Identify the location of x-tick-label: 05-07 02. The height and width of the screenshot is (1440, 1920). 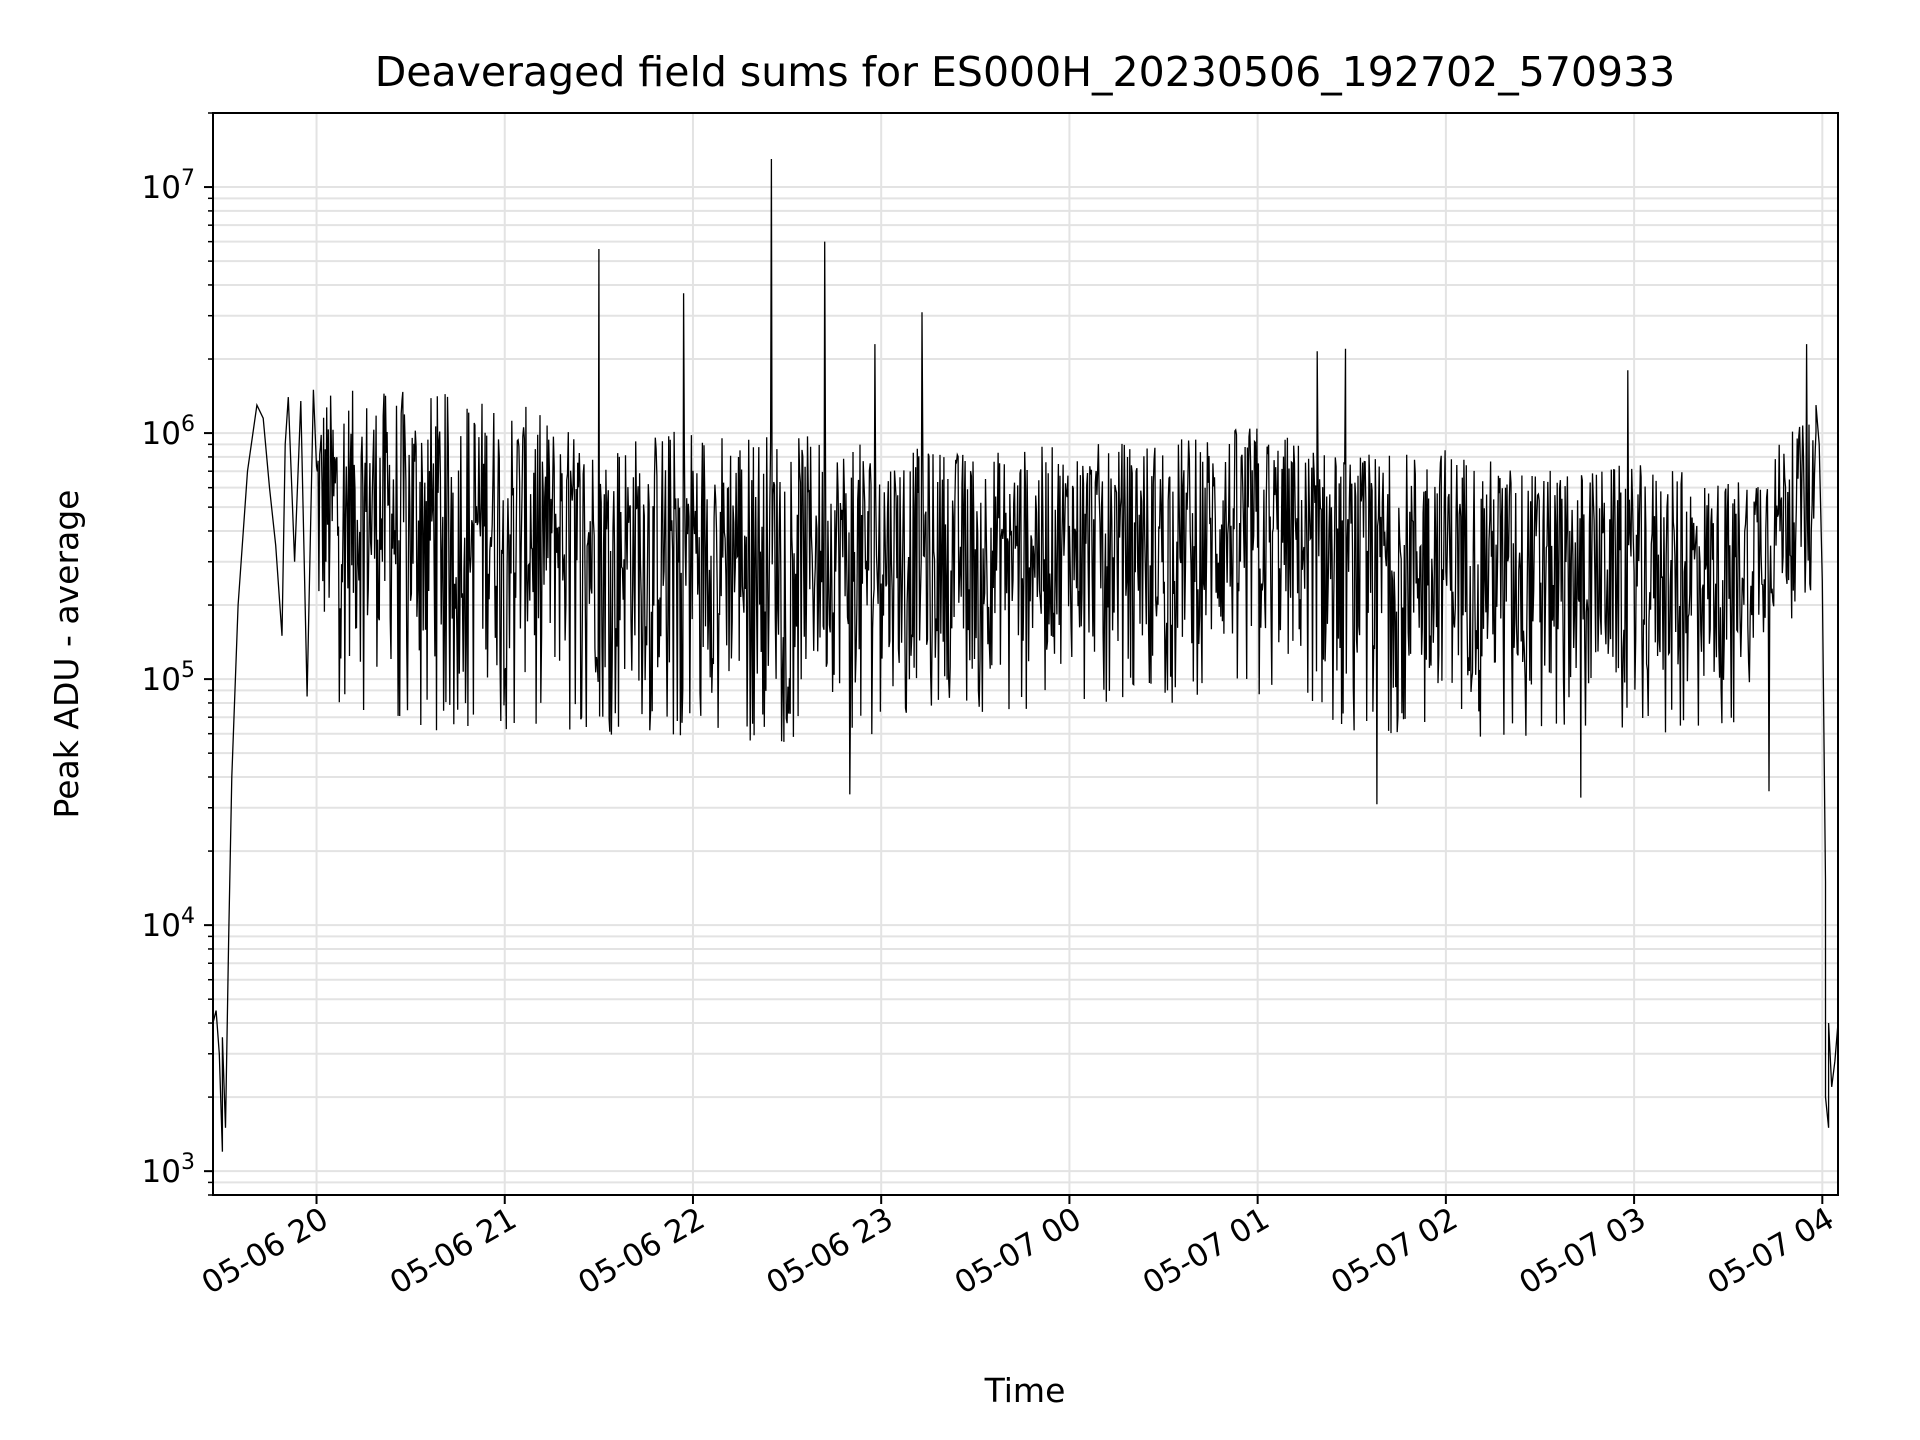
(1394, 1251).